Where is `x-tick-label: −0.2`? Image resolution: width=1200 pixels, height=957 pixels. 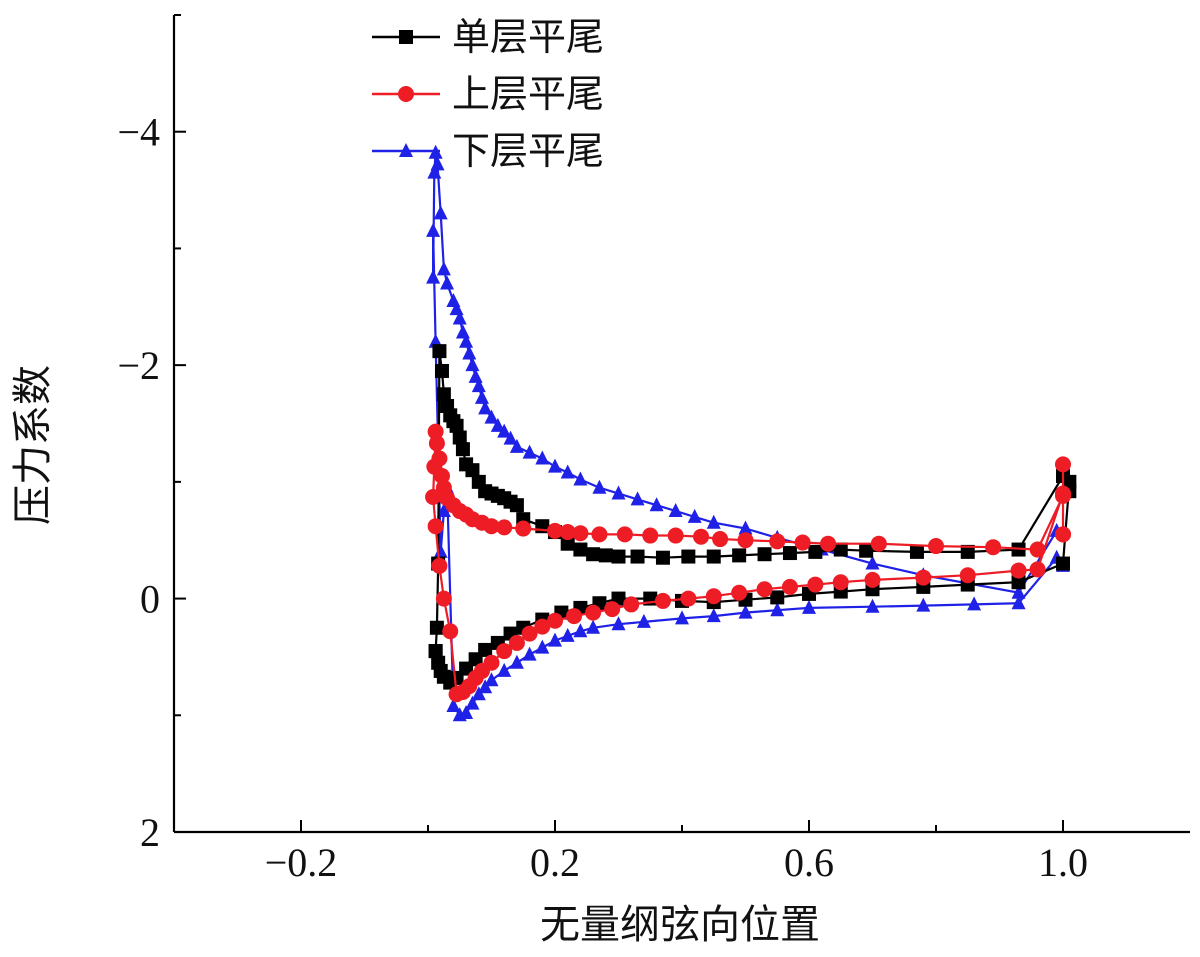 x-tick-label: −0.2 is located at coordinates (301, 862).